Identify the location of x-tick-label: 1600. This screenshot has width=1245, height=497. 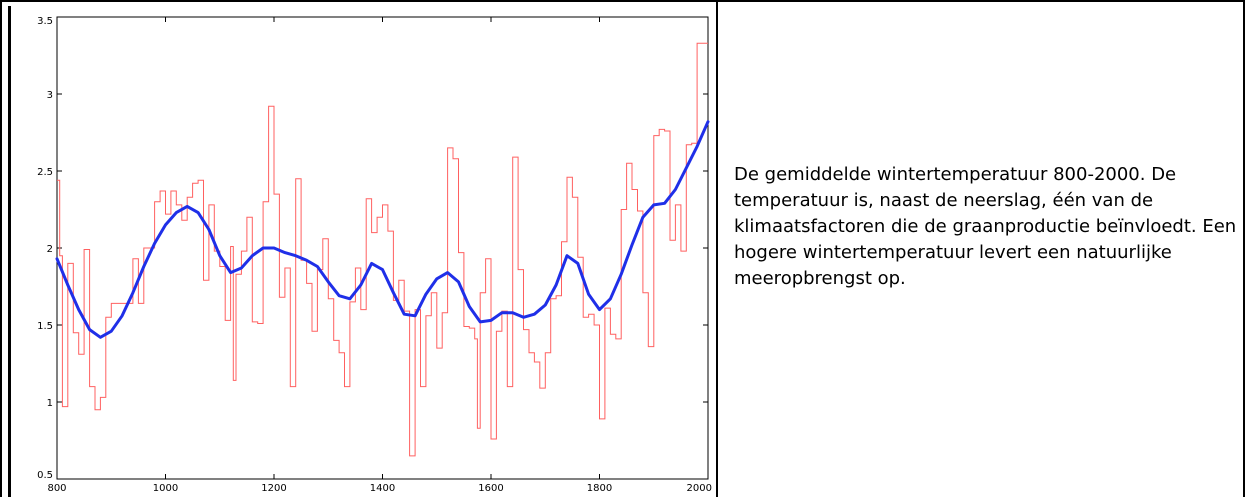
(490, 488).